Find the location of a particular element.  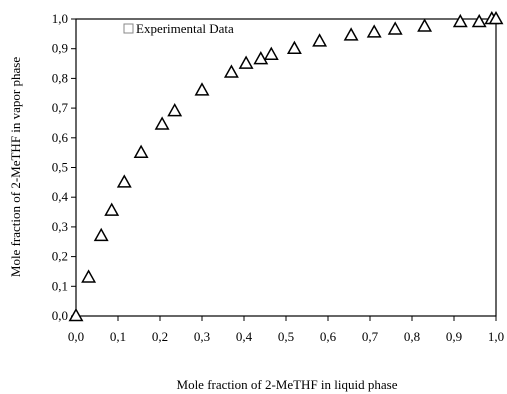

y-tick-label: 0,6 is located at coordinates (60, 137).